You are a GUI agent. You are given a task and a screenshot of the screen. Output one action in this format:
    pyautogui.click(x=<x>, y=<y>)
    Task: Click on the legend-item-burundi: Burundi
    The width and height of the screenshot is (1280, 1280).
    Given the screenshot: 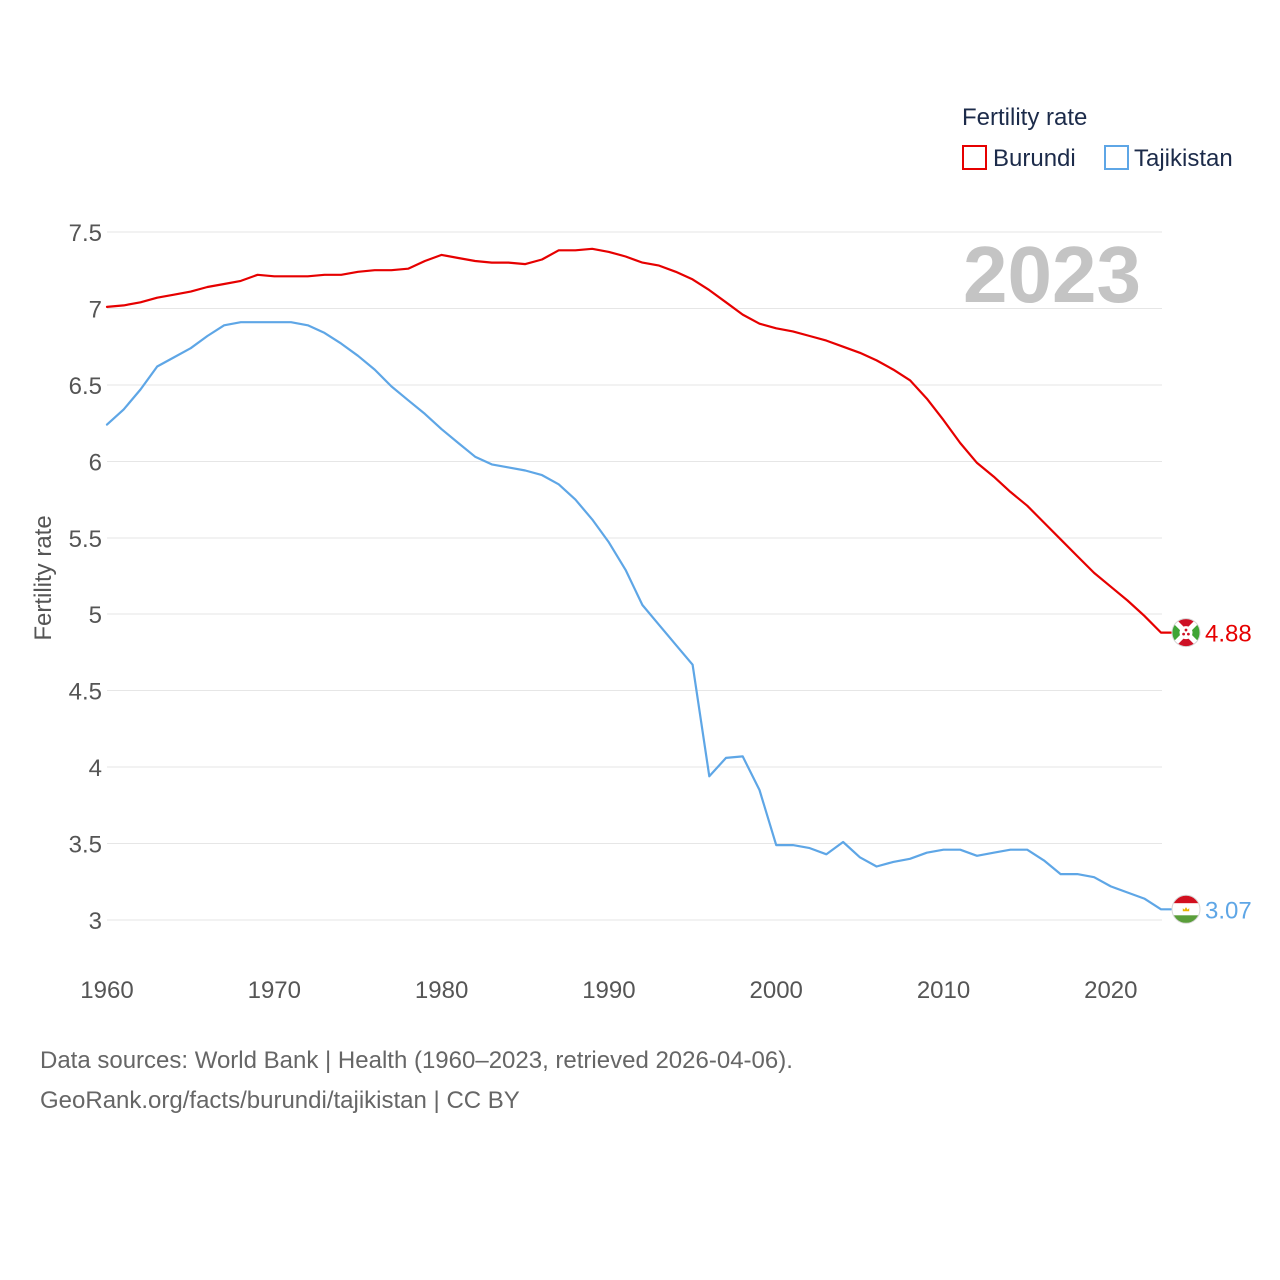 What is the action you would take?
    pyautogui.click(x=1019, y=158)
    